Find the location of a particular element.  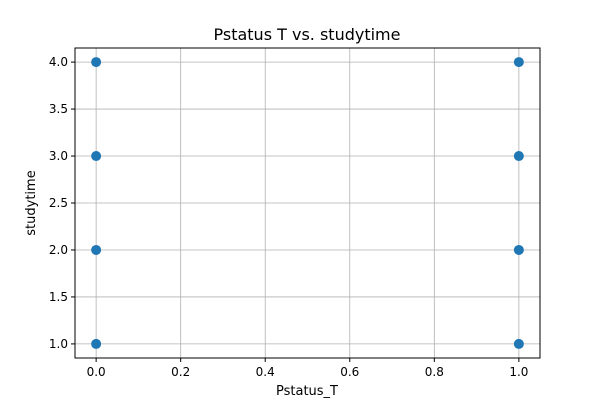

x-tick-label: 1.0 is located at coordinates (518, 372).